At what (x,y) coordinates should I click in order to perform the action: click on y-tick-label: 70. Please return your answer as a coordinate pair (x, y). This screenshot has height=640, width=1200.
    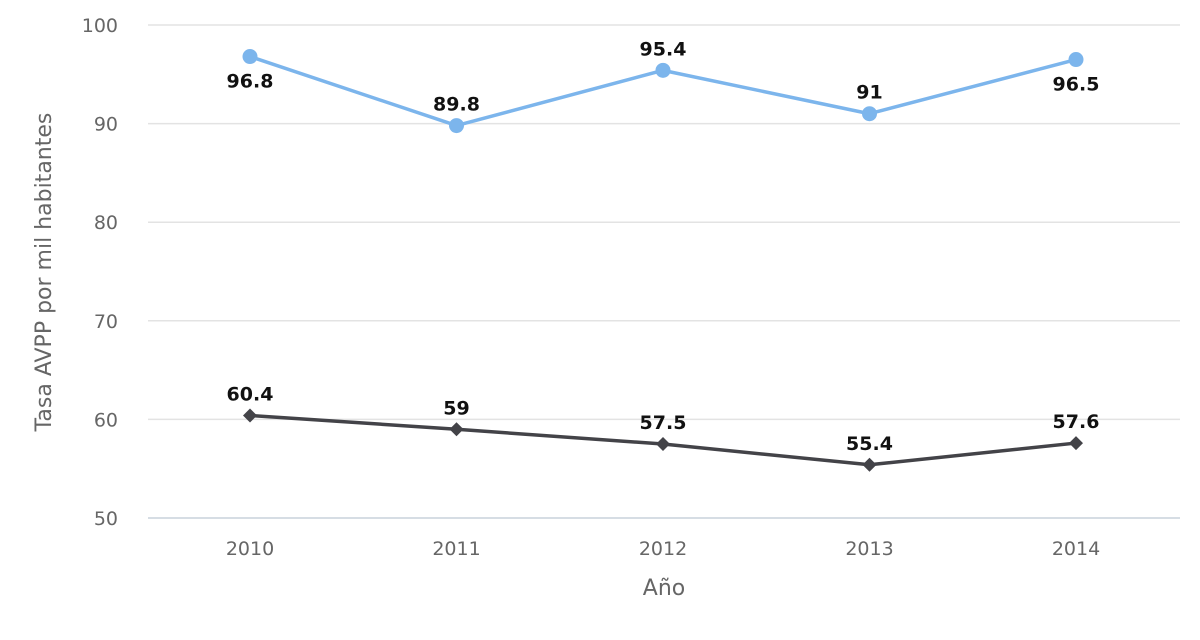
    Looking at the image, I should click on (106, 322).